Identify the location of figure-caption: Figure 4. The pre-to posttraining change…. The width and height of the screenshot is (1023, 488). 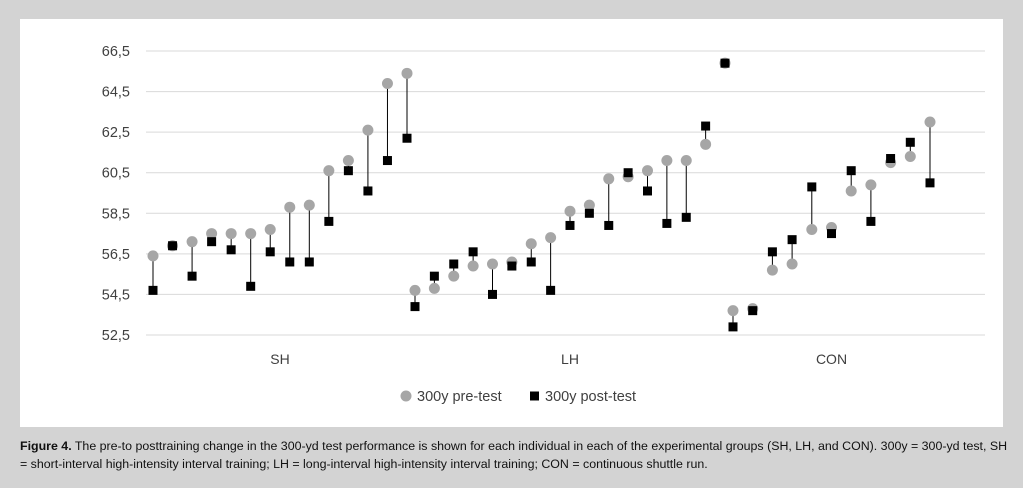
(515, 455).